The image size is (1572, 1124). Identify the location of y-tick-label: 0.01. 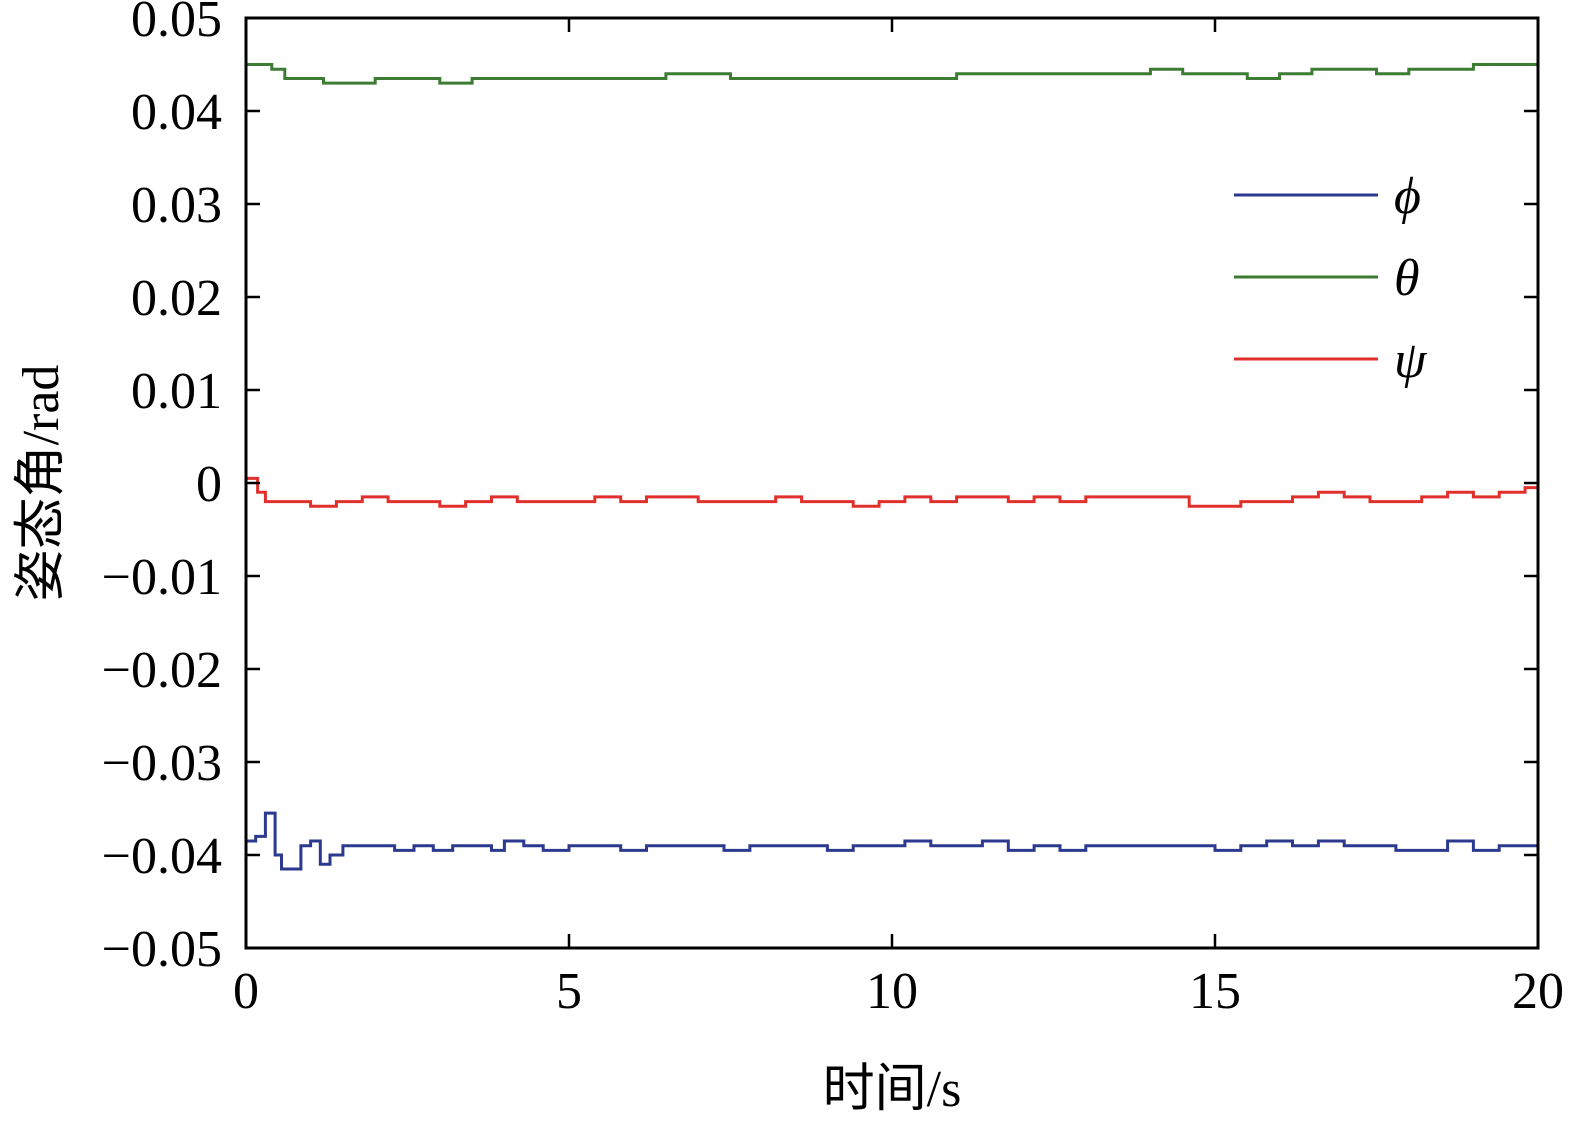
(176, 391).